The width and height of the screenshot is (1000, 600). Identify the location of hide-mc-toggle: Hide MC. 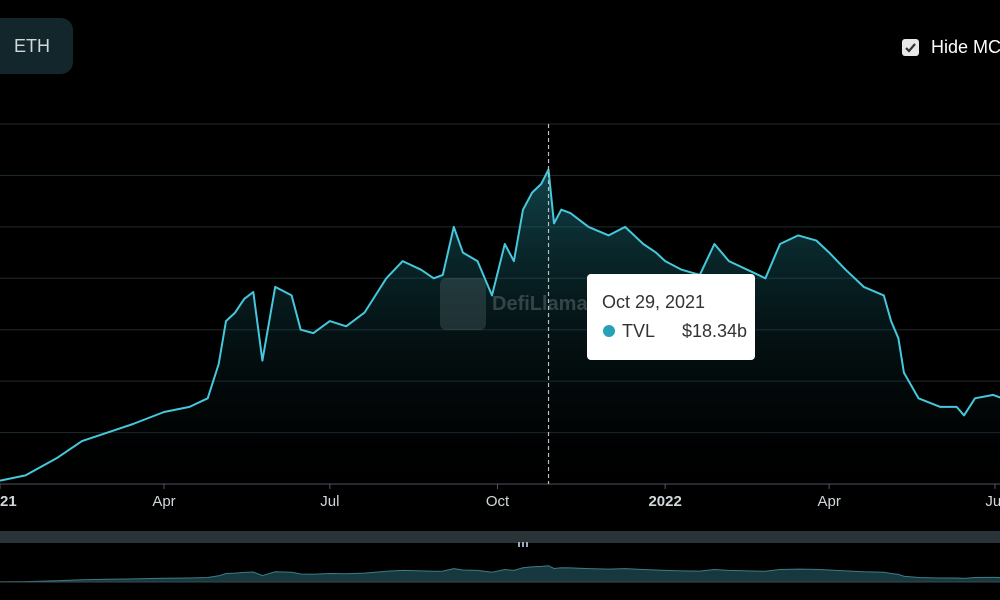
(951, 47).